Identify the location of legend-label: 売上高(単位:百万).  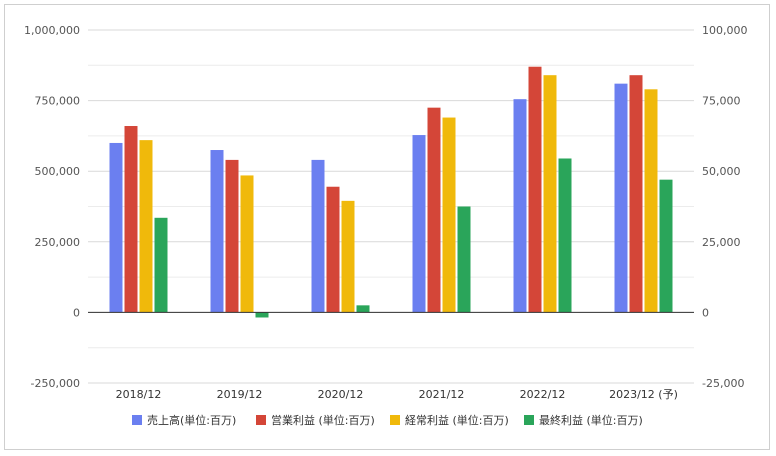
(191, 420).